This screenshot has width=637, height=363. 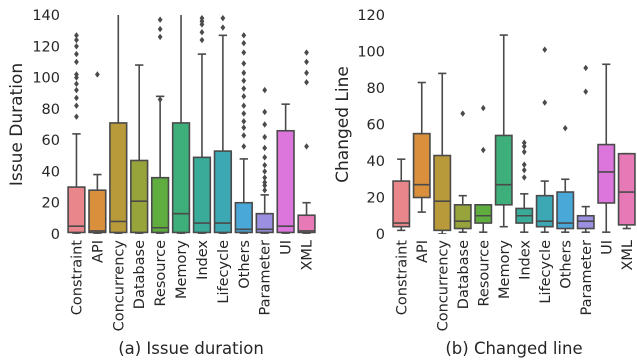 What do you see at coordinates (140, 274) in the screenshot?
I see `x-tick-label: Database` at bounding box center [140, 274].